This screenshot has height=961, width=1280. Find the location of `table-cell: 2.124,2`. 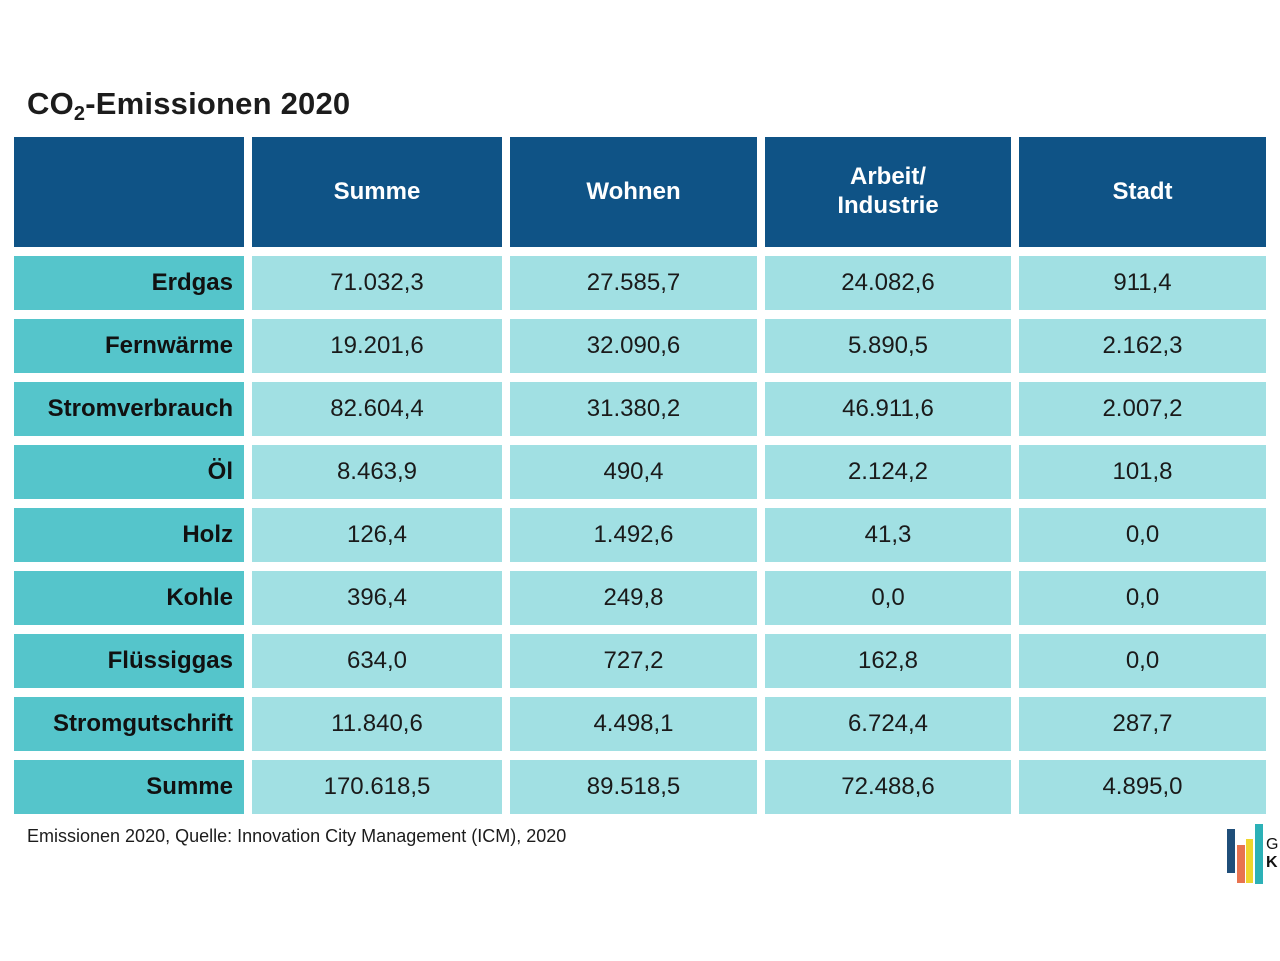

table-cell: 2.124,2 is located at coordinates (888, 472).